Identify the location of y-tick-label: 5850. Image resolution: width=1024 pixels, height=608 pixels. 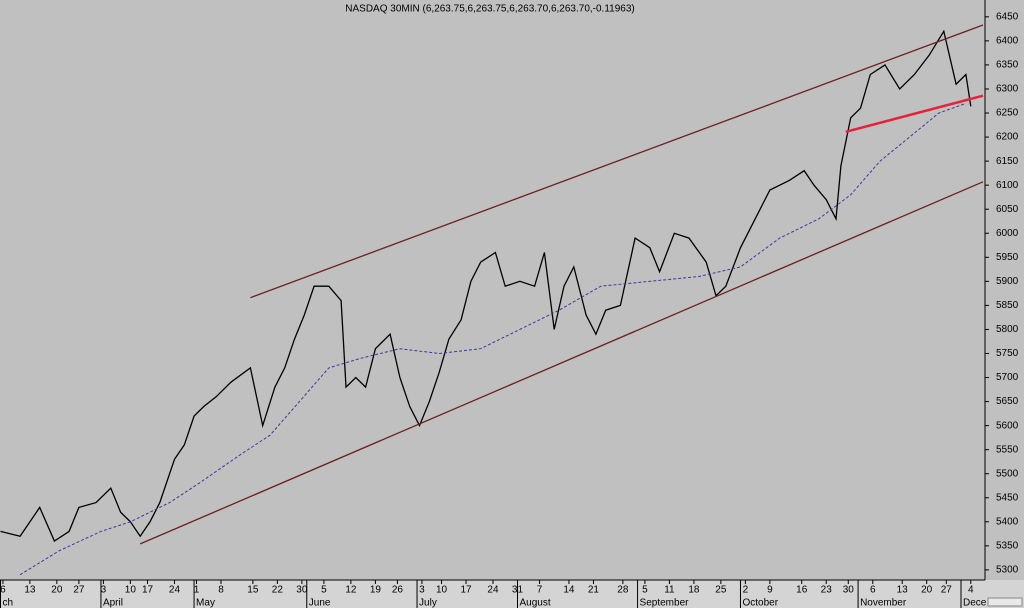
(1007, 305).